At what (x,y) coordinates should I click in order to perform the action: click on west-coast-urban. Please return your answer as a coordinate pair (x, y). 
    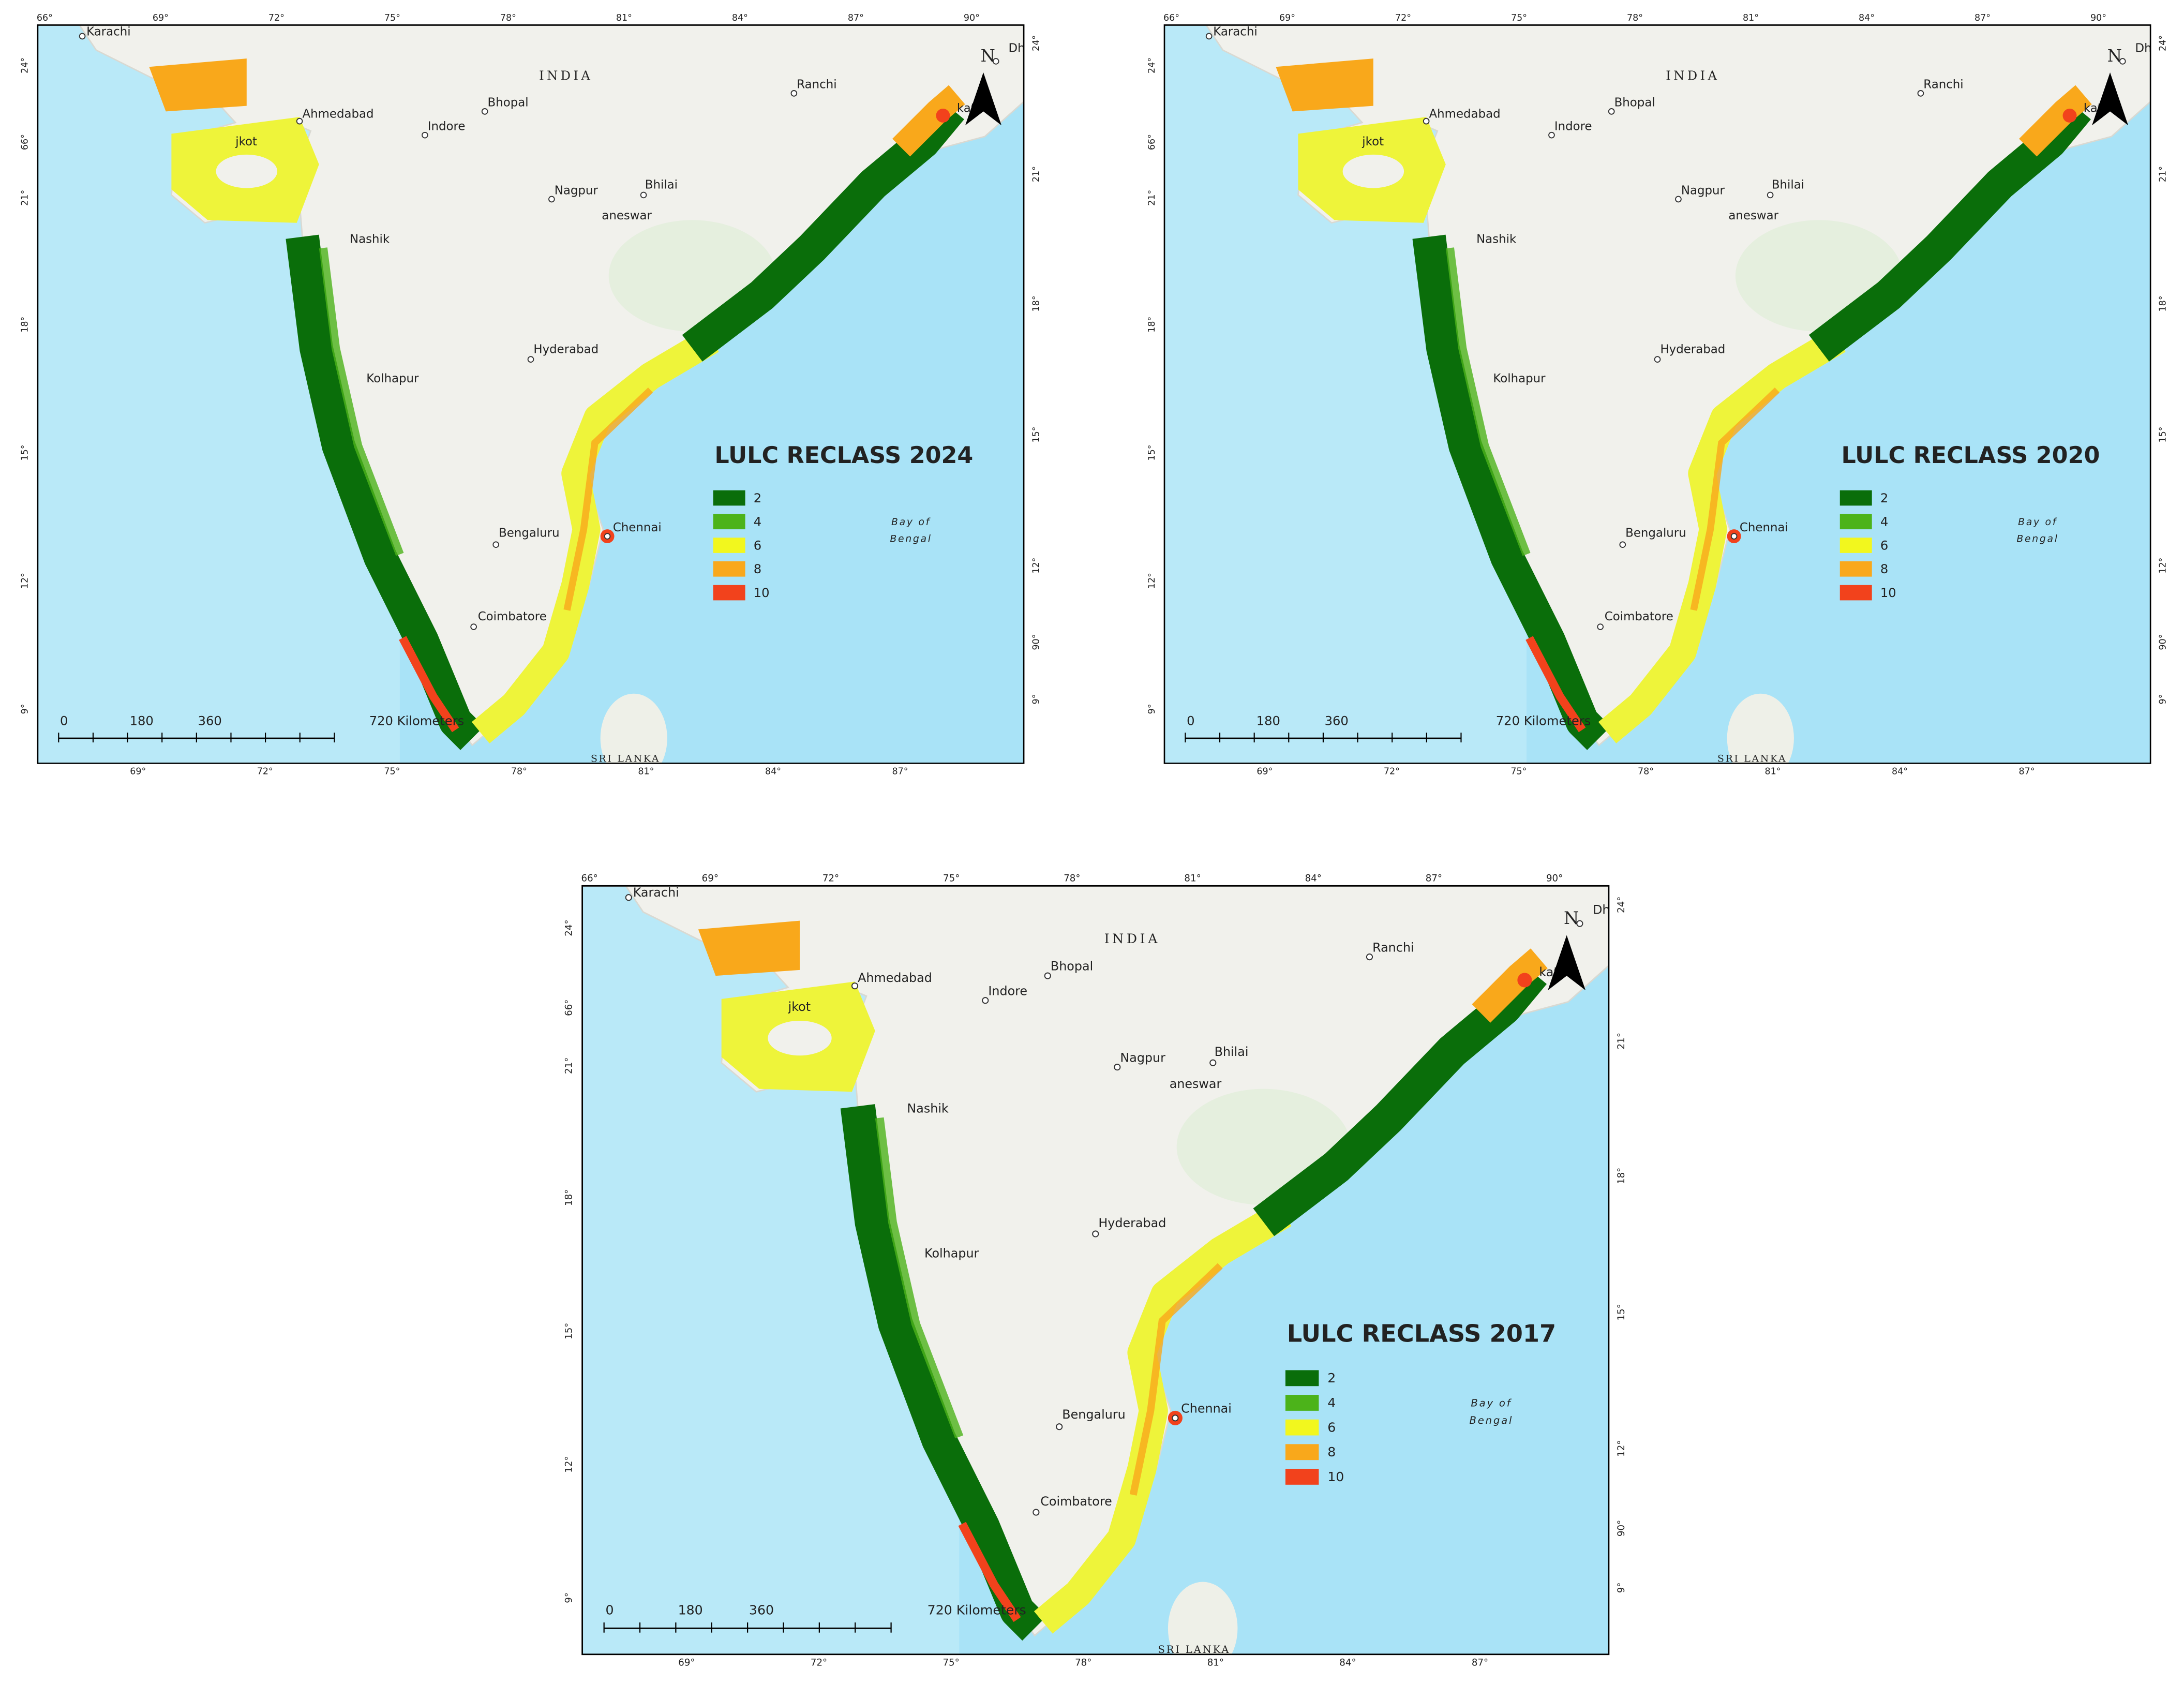
    Looking at the image, I should click on (429, 684).